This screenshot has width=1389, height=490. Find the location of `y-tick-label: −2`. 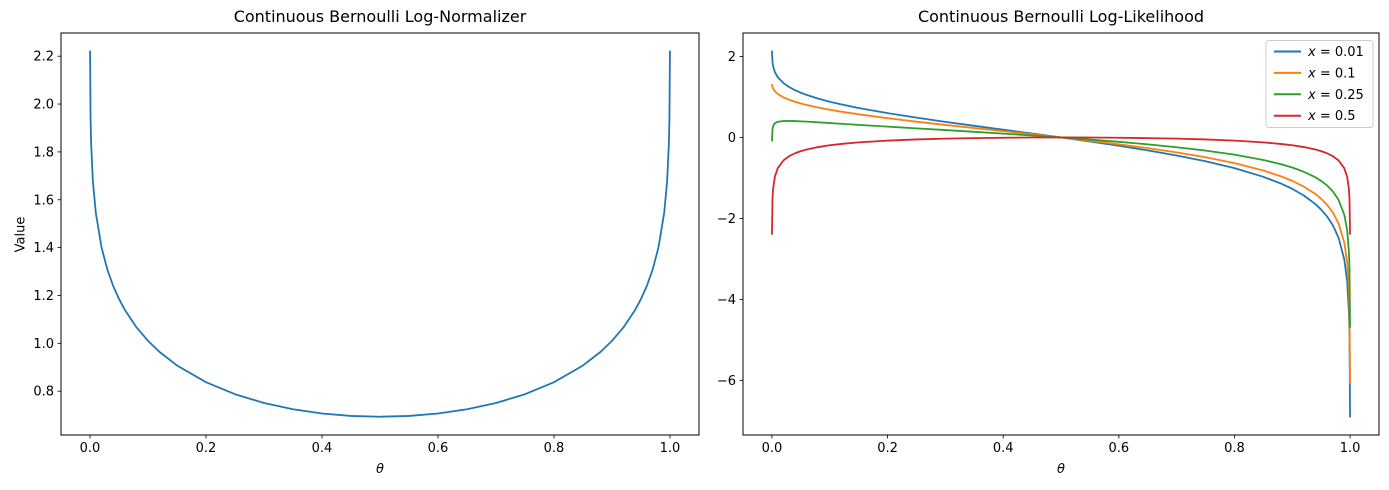

y-tick-label: −2 is located at coordinates (726, 219).